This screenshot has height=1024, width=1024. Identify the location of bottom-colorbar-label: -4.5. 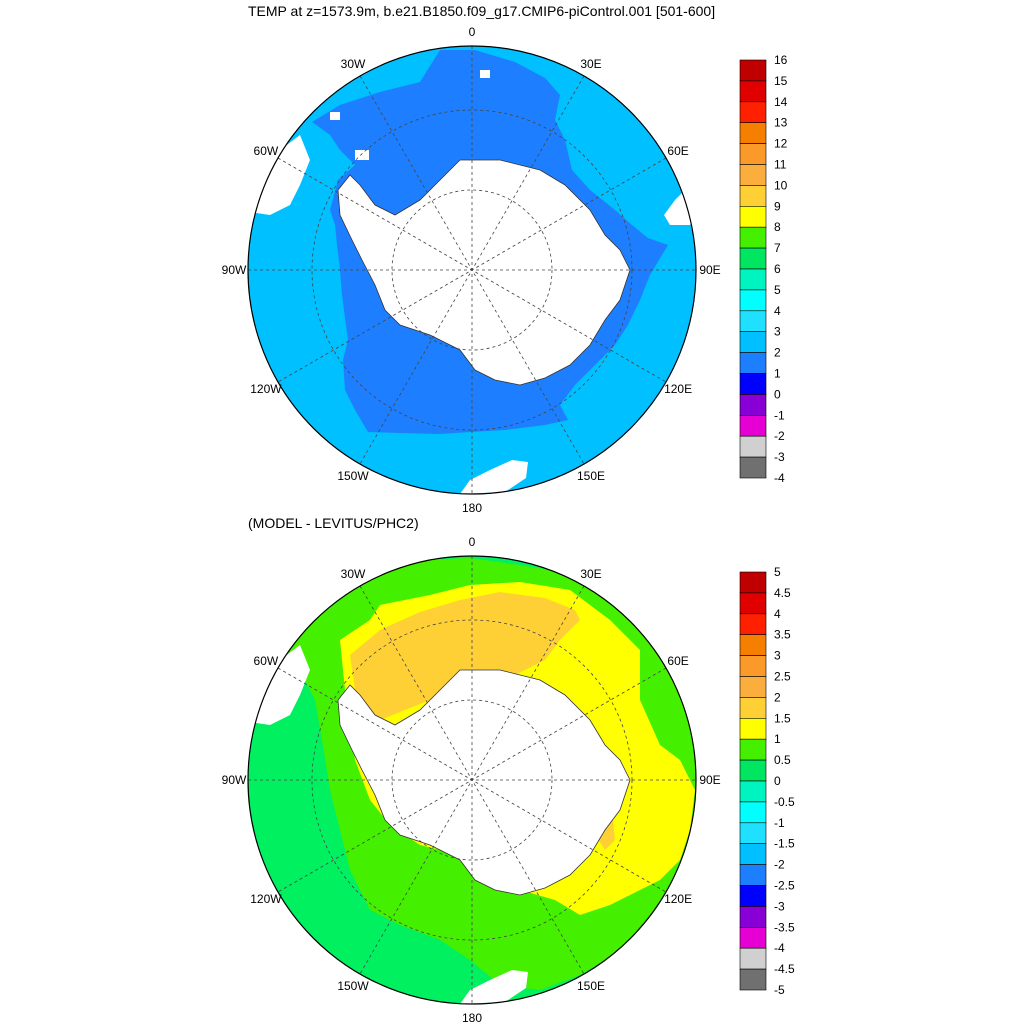
(784, 969).